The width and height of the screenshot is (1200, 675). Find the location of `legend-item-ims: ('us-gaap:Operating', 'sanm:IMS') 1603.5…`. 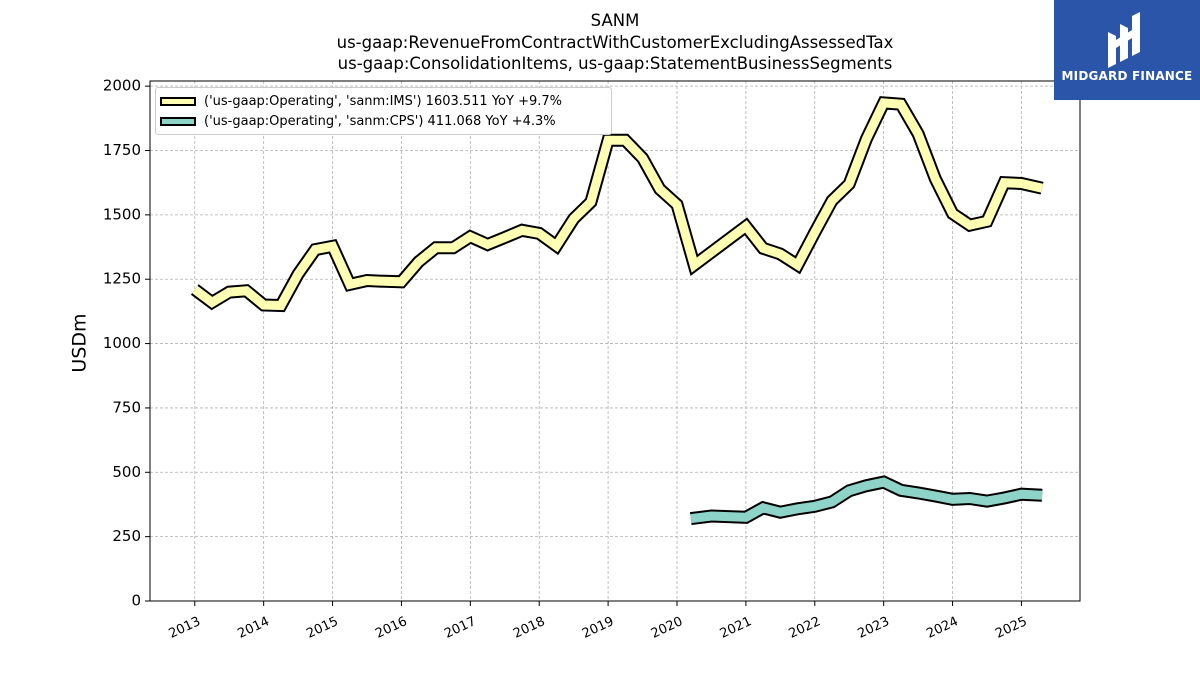

legend-item-ims: ('us-gaap:Operating', 'sanm:IMS') 1603.5… is located at coordinates (361, 101).